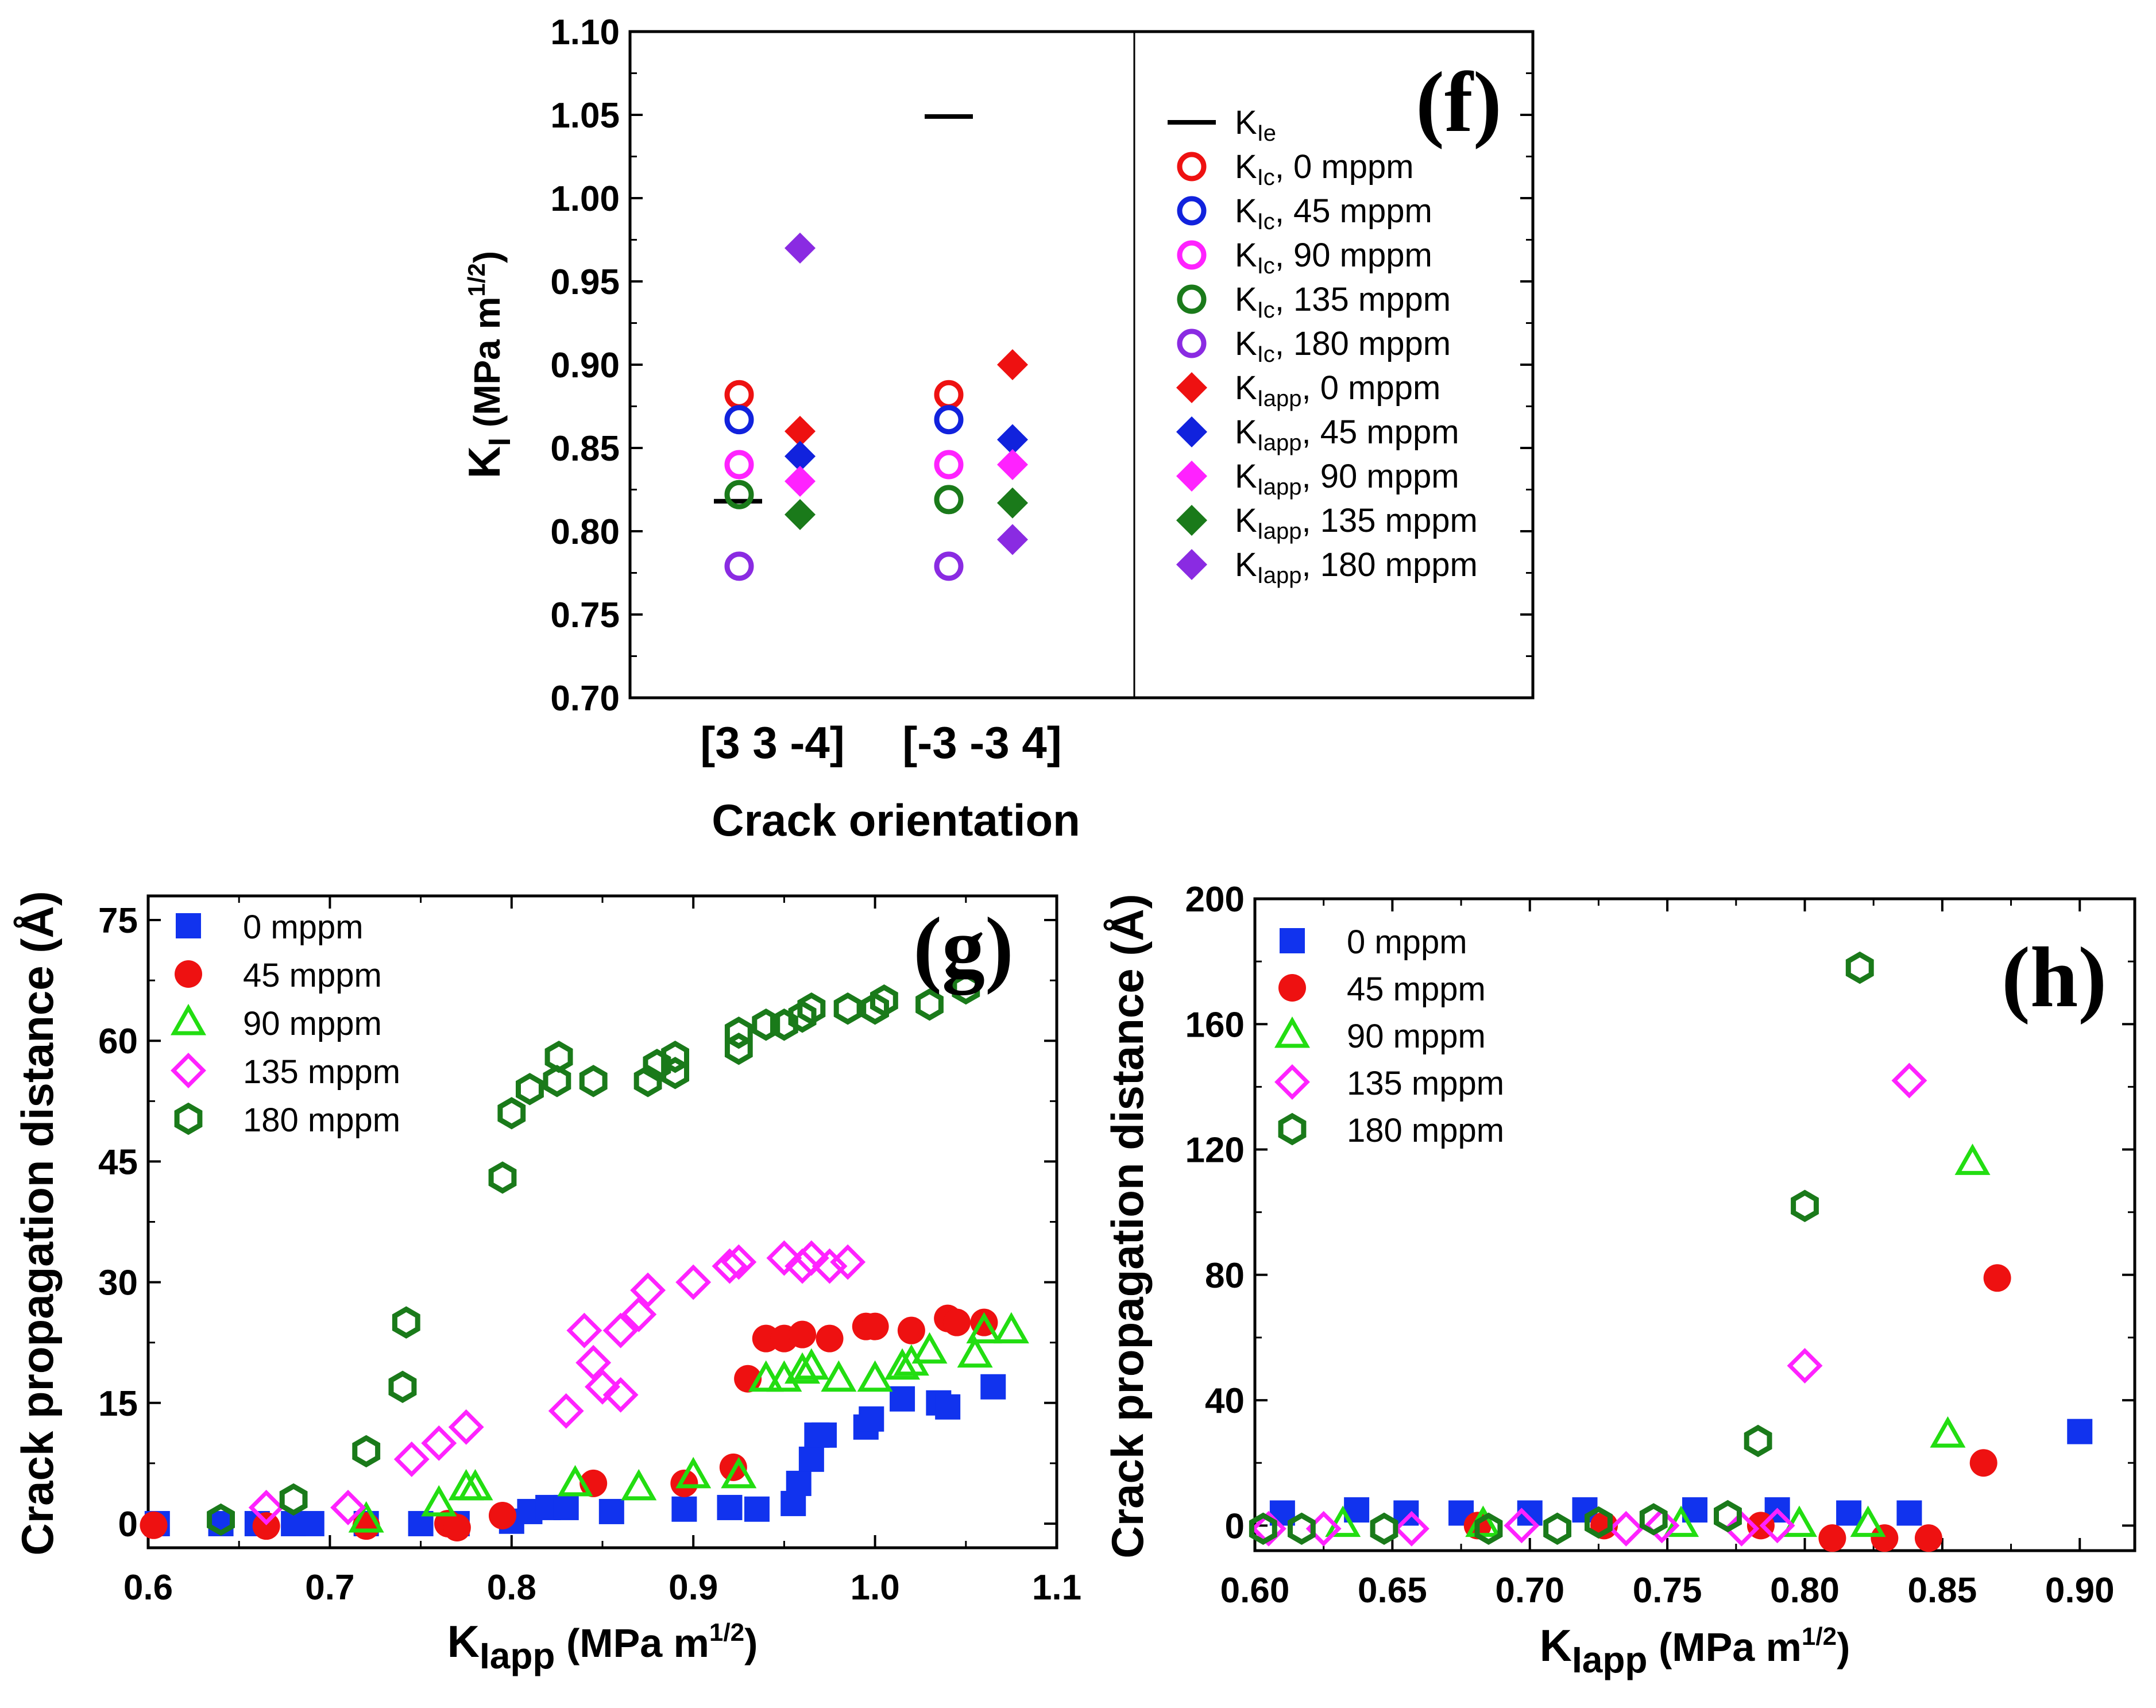  Describe the element at coordinates (499, 442) in the screenshot. I see `panel-f-y-axis-label-sub: I` at that location.